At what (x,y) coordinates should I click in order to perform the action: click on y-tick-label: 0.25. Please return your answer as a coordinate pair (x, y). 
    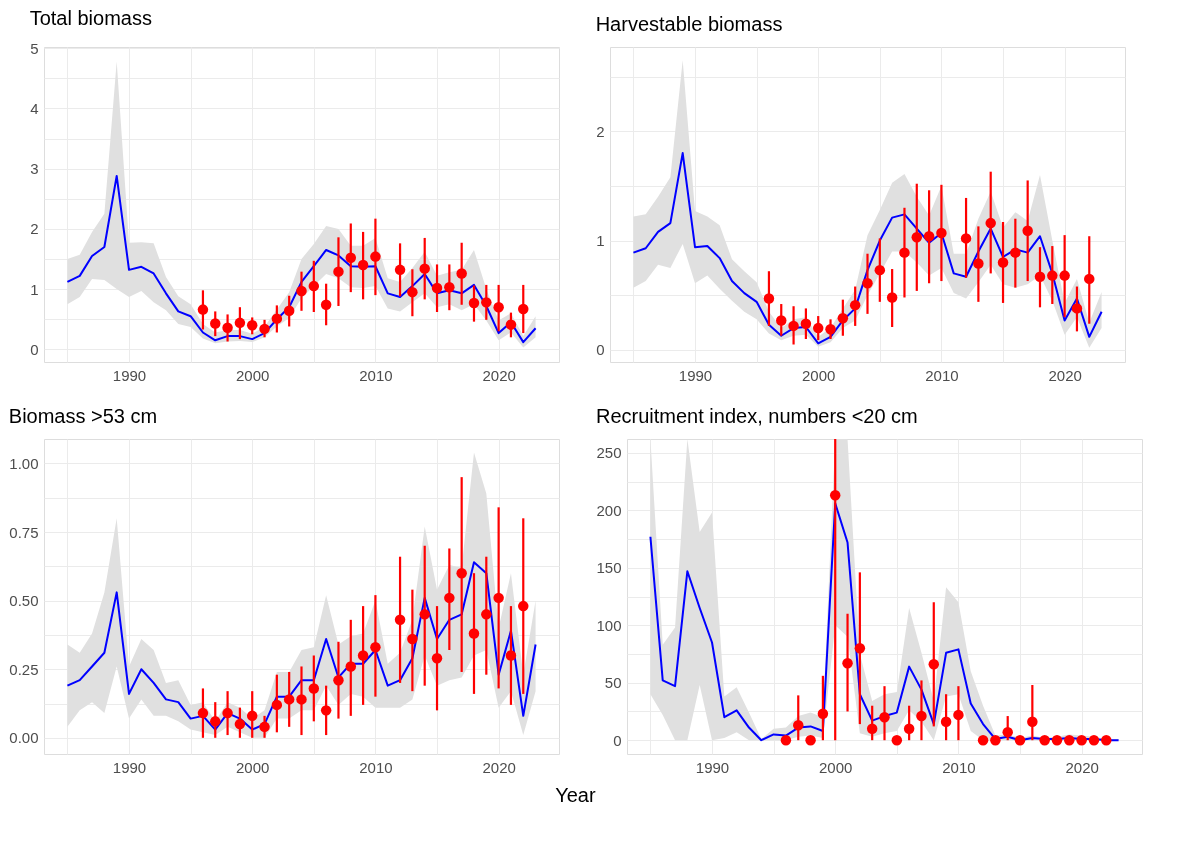
    Looking at the image, I should click on (24, 669).